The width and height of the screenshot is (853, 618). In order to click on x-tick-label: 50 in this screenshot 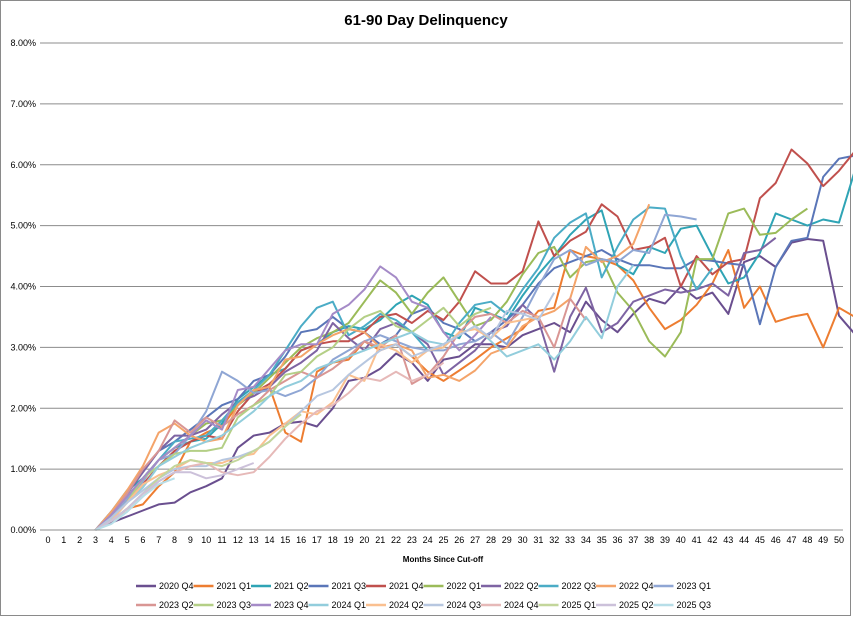, I will do `click(839, 540)`.